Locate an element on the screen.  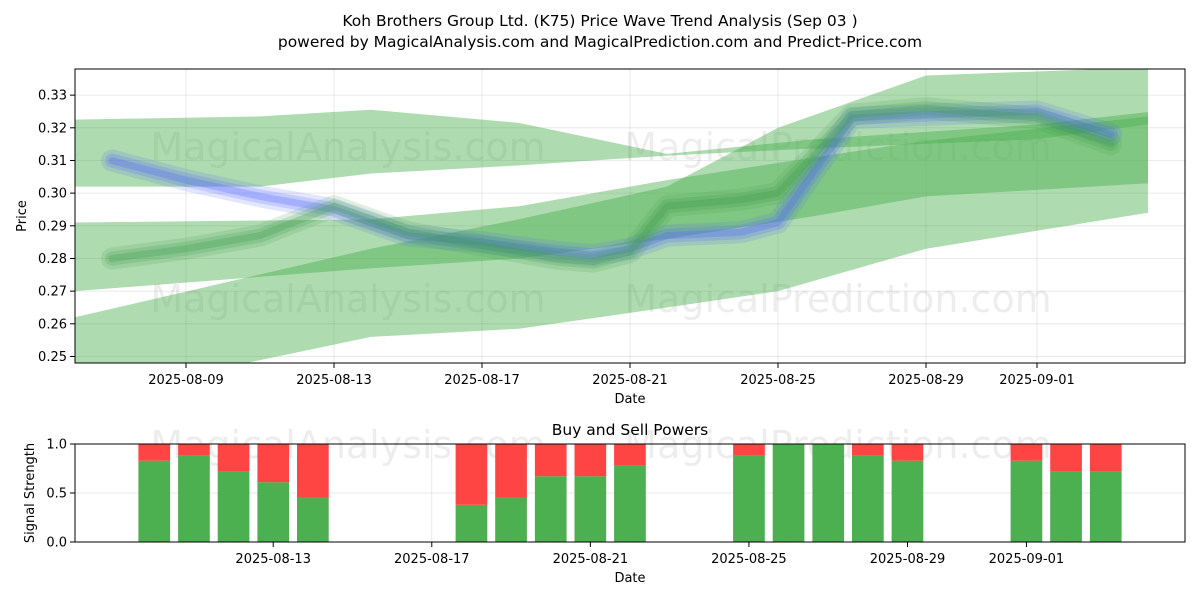
price-x-tick-label: 2025-09-01 is located at coordinates (1037, 380).